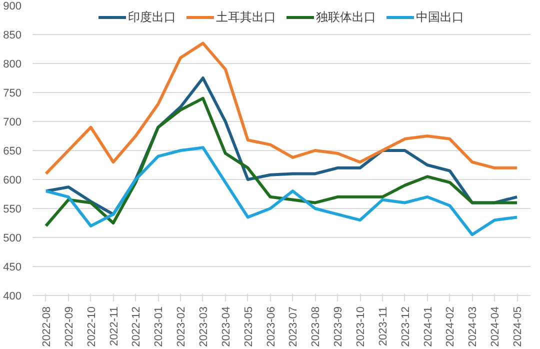  I want to click on x-tick-label: 2023-04, so click(226, 326).